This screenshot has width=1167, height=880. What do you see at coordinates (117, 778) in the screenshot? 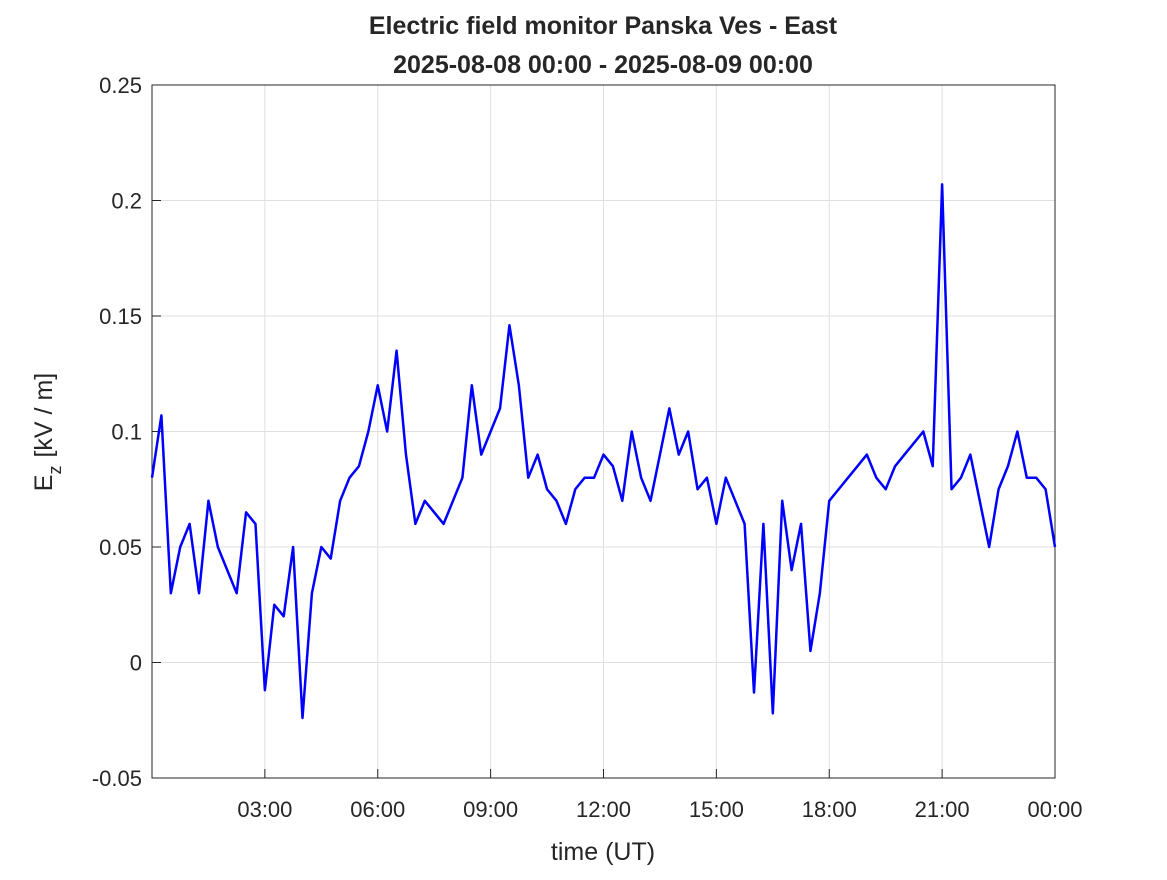
I see `y-tick-label: -0.05` at bounding box center [117, 778].